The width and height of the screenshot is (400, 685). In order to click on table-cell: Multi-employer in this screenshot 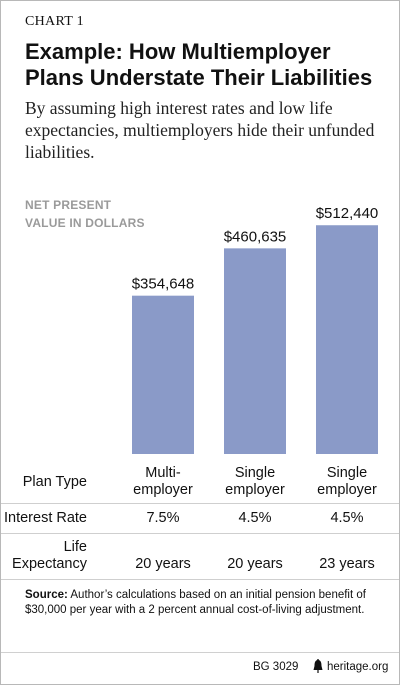, I will do `click(163, 482)`.